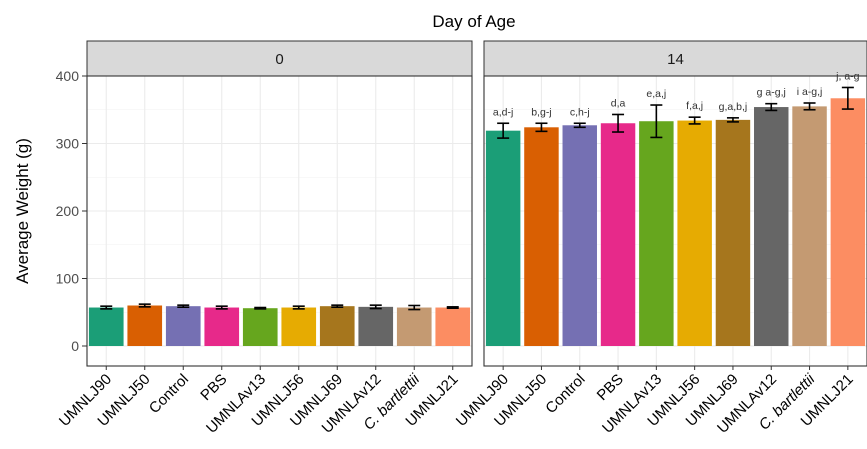  Describe the element at coordinates (22, 211) in the screenshot. I see `y-axis-title: Average Weight (g)` at that location.